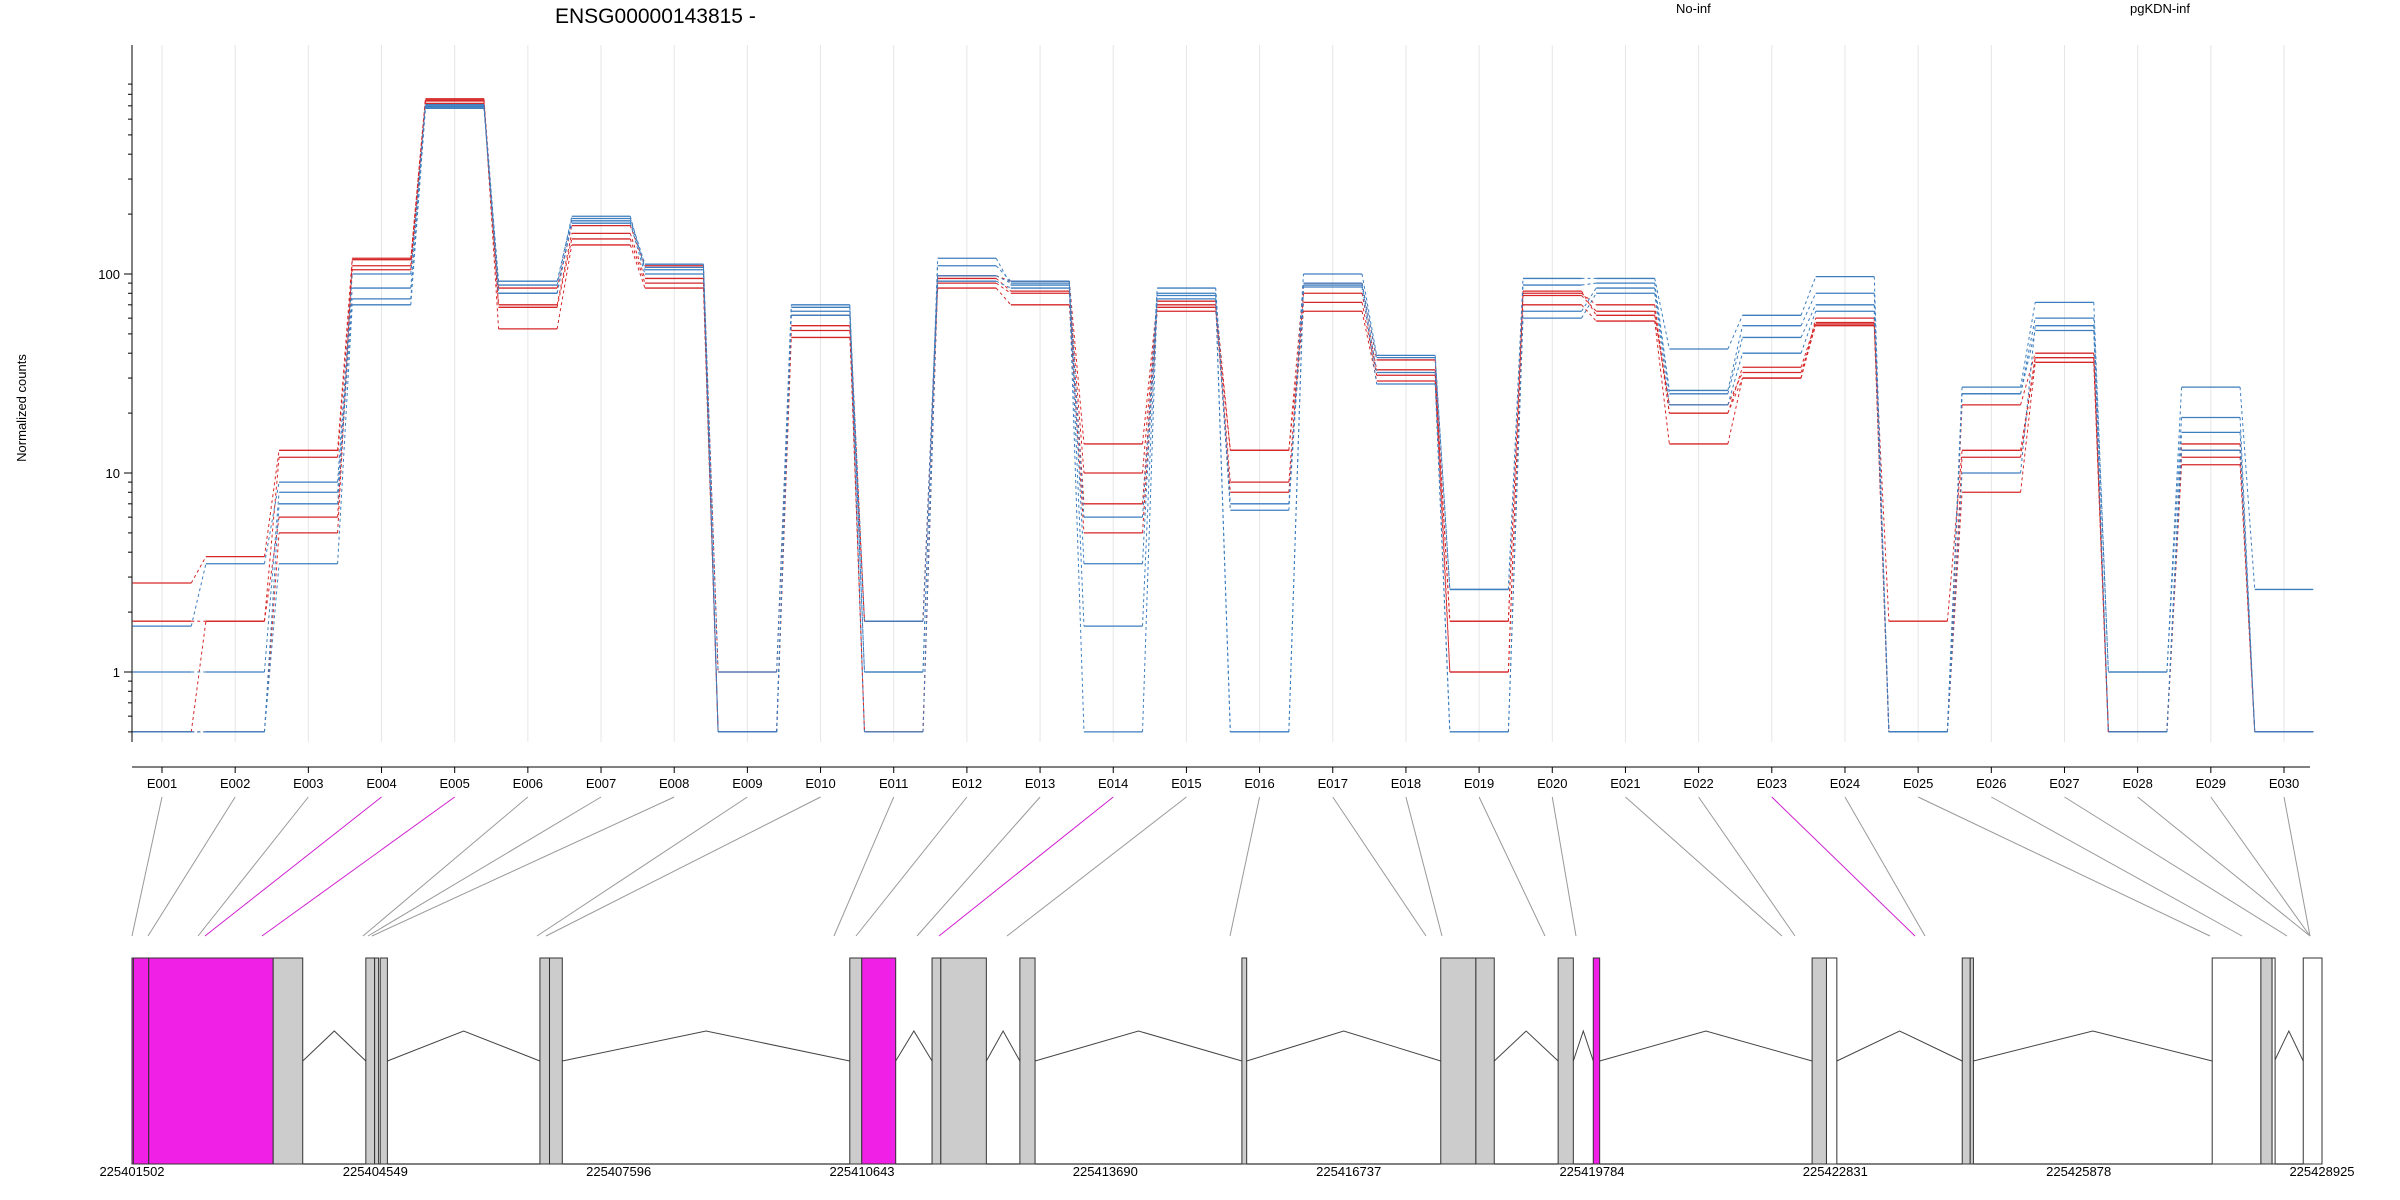 The height and width of the screenshot is (1200, 2400). I want to click on connector-e010, so click(683, 866).